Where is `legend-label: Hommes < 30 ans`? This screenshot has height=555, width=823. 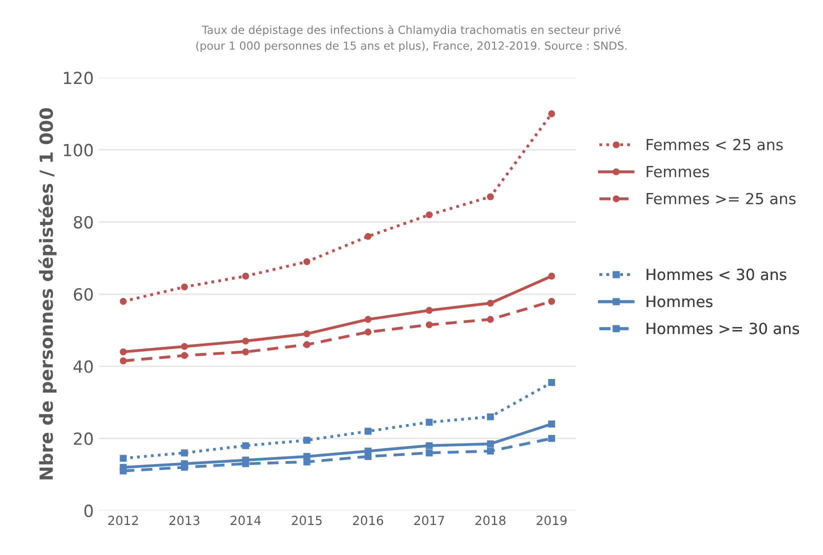 legend-label: Hommes < 30 ans is located at coordinates (716, 274).